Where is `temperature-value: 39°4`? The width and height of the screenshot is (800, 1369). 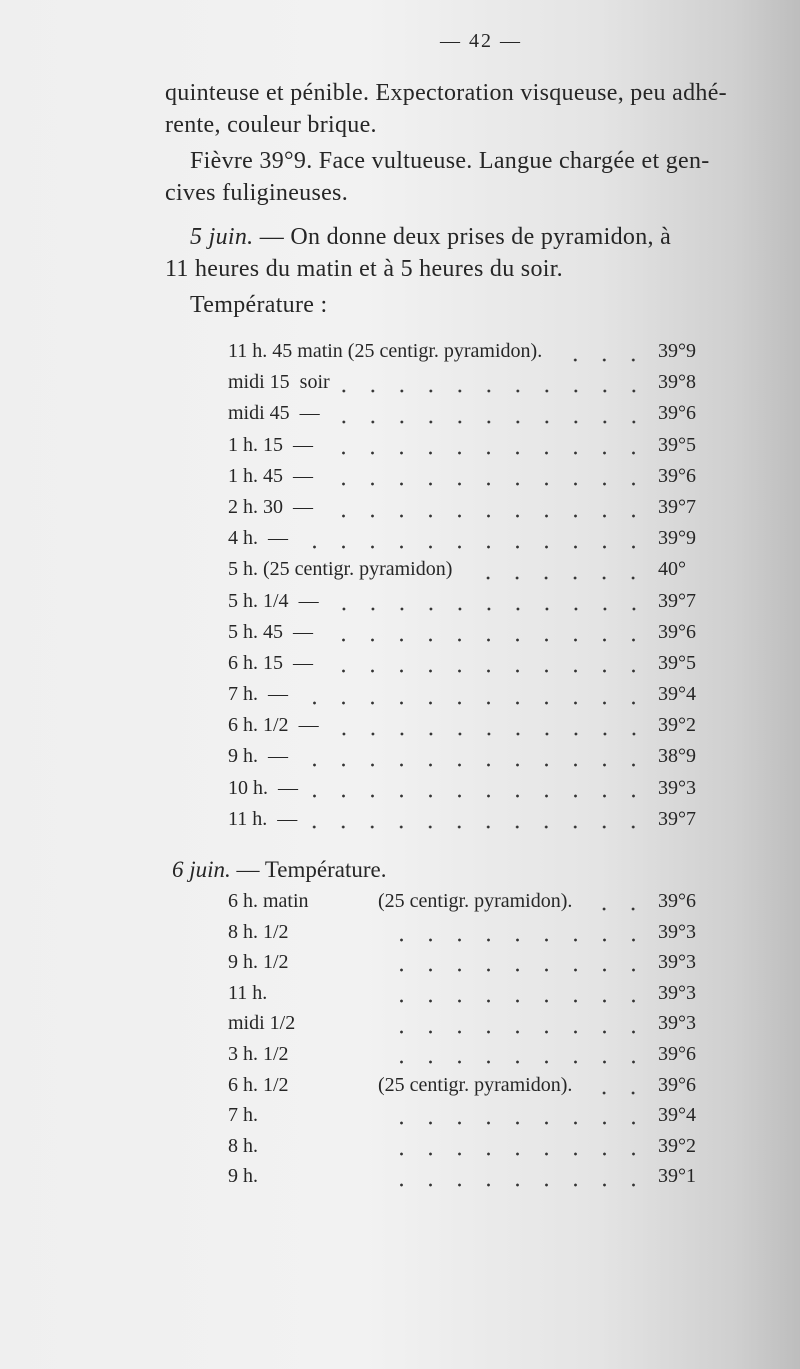
temperature-value: 39°4 is located at coordinates (677, 1115).